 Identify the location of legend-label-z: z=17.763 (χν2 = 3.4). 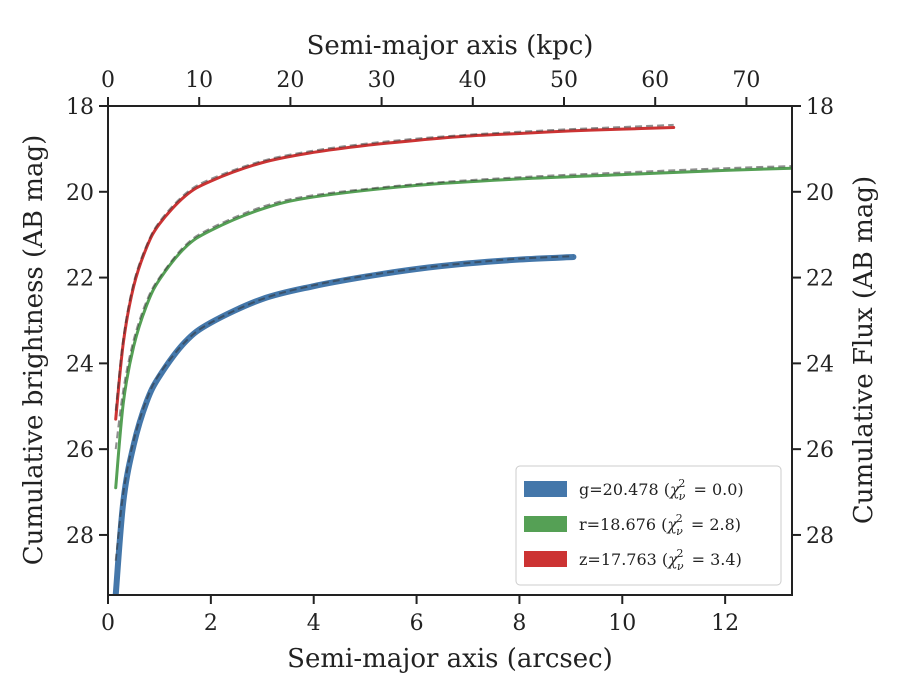
(660, 560).